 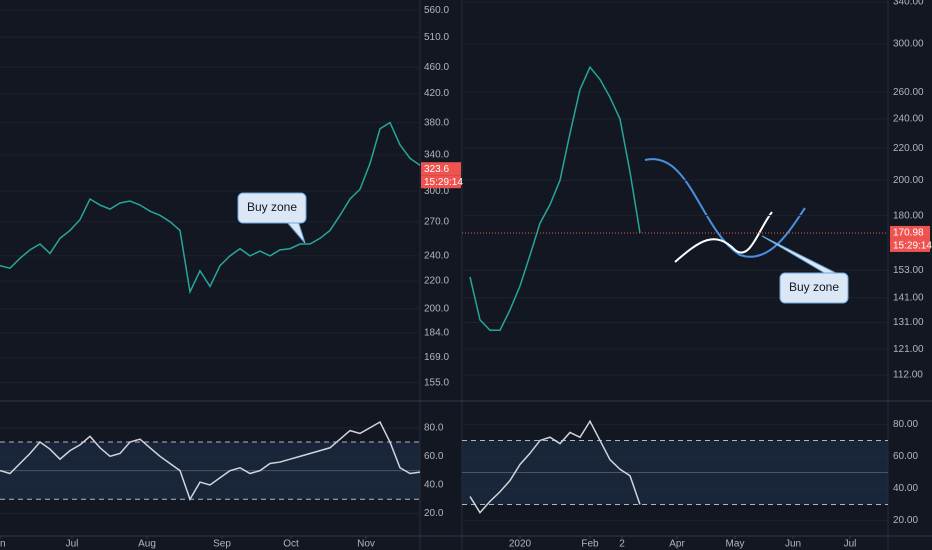 I want to click on y-tick-label: 131.00, so click(x=908, y=322).